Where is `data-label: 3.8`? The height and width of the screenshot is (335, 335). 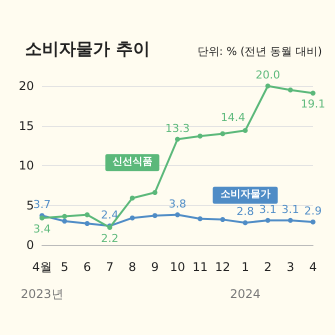
data-label: 3.8 is located at coordinates (177, 203).